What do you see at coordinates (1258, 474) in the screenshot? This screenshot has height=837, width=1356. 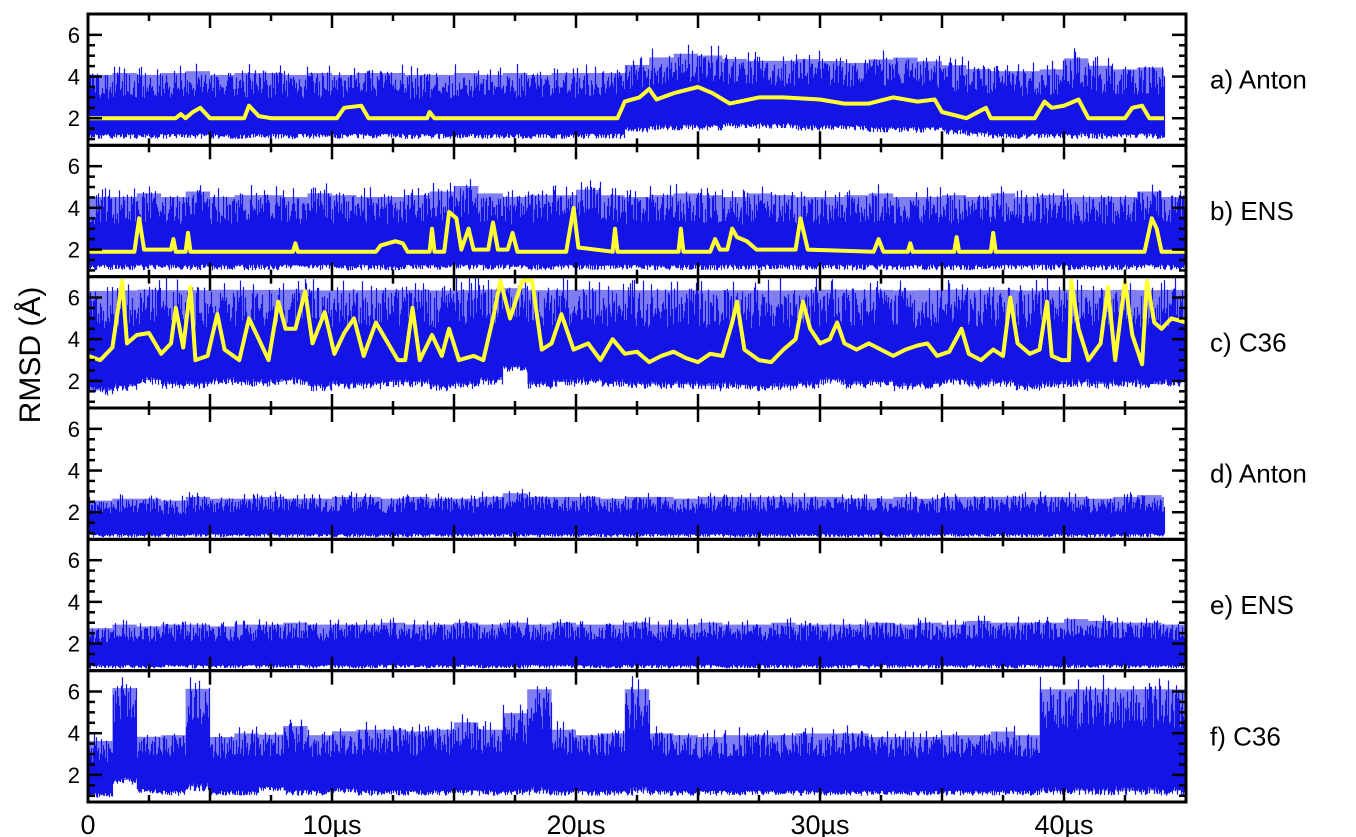 I see `panel-label-4: d) Anton` at bounding box center [1258, 474].